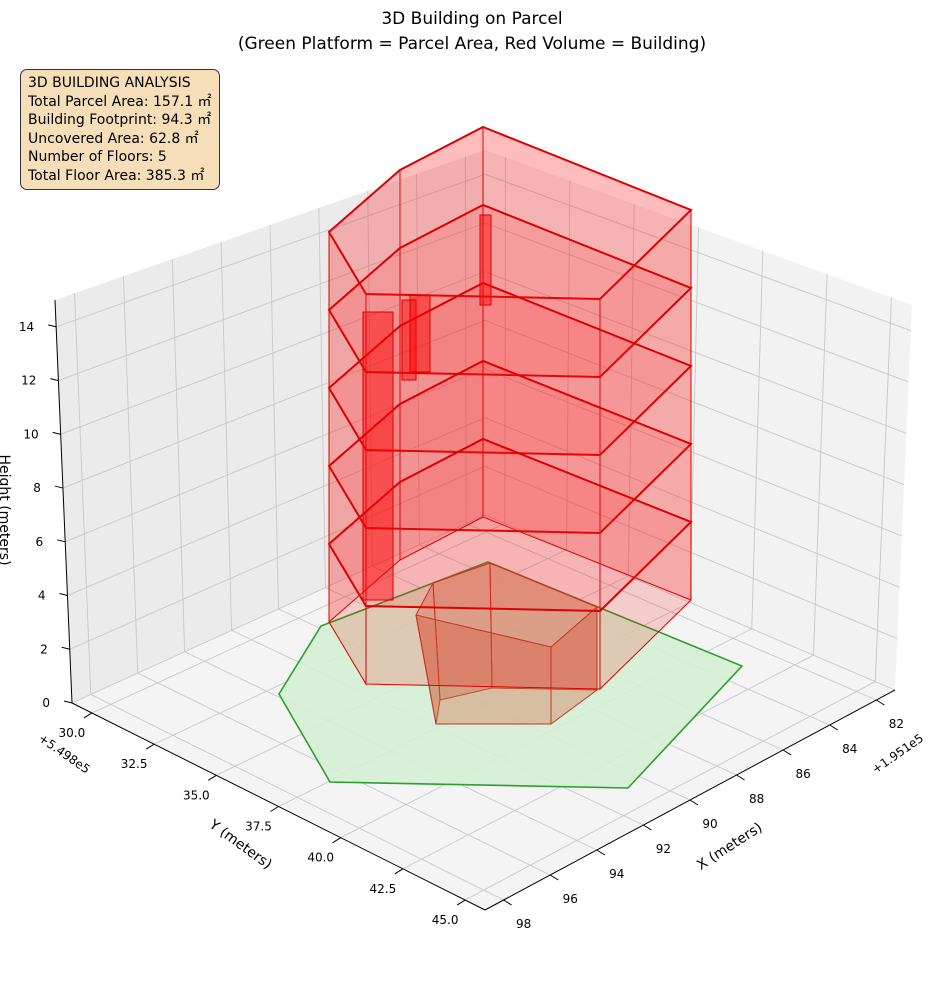 This screenshot has width=944, height=992. What do you see at coordinates (320, 858) in the screenshot?
I see `y-tick-label: 40.0` at bounding box center [320, 858].